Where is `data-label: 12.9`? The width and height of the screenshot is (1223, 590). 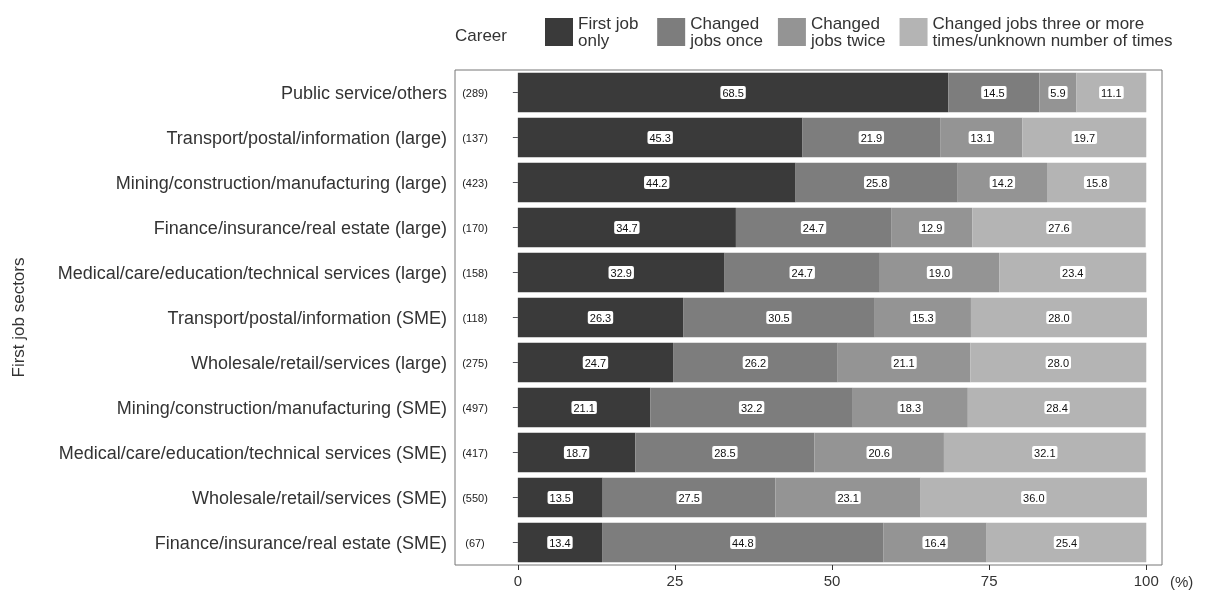 data-label: 12.9 is located at coordinates (931, 227).